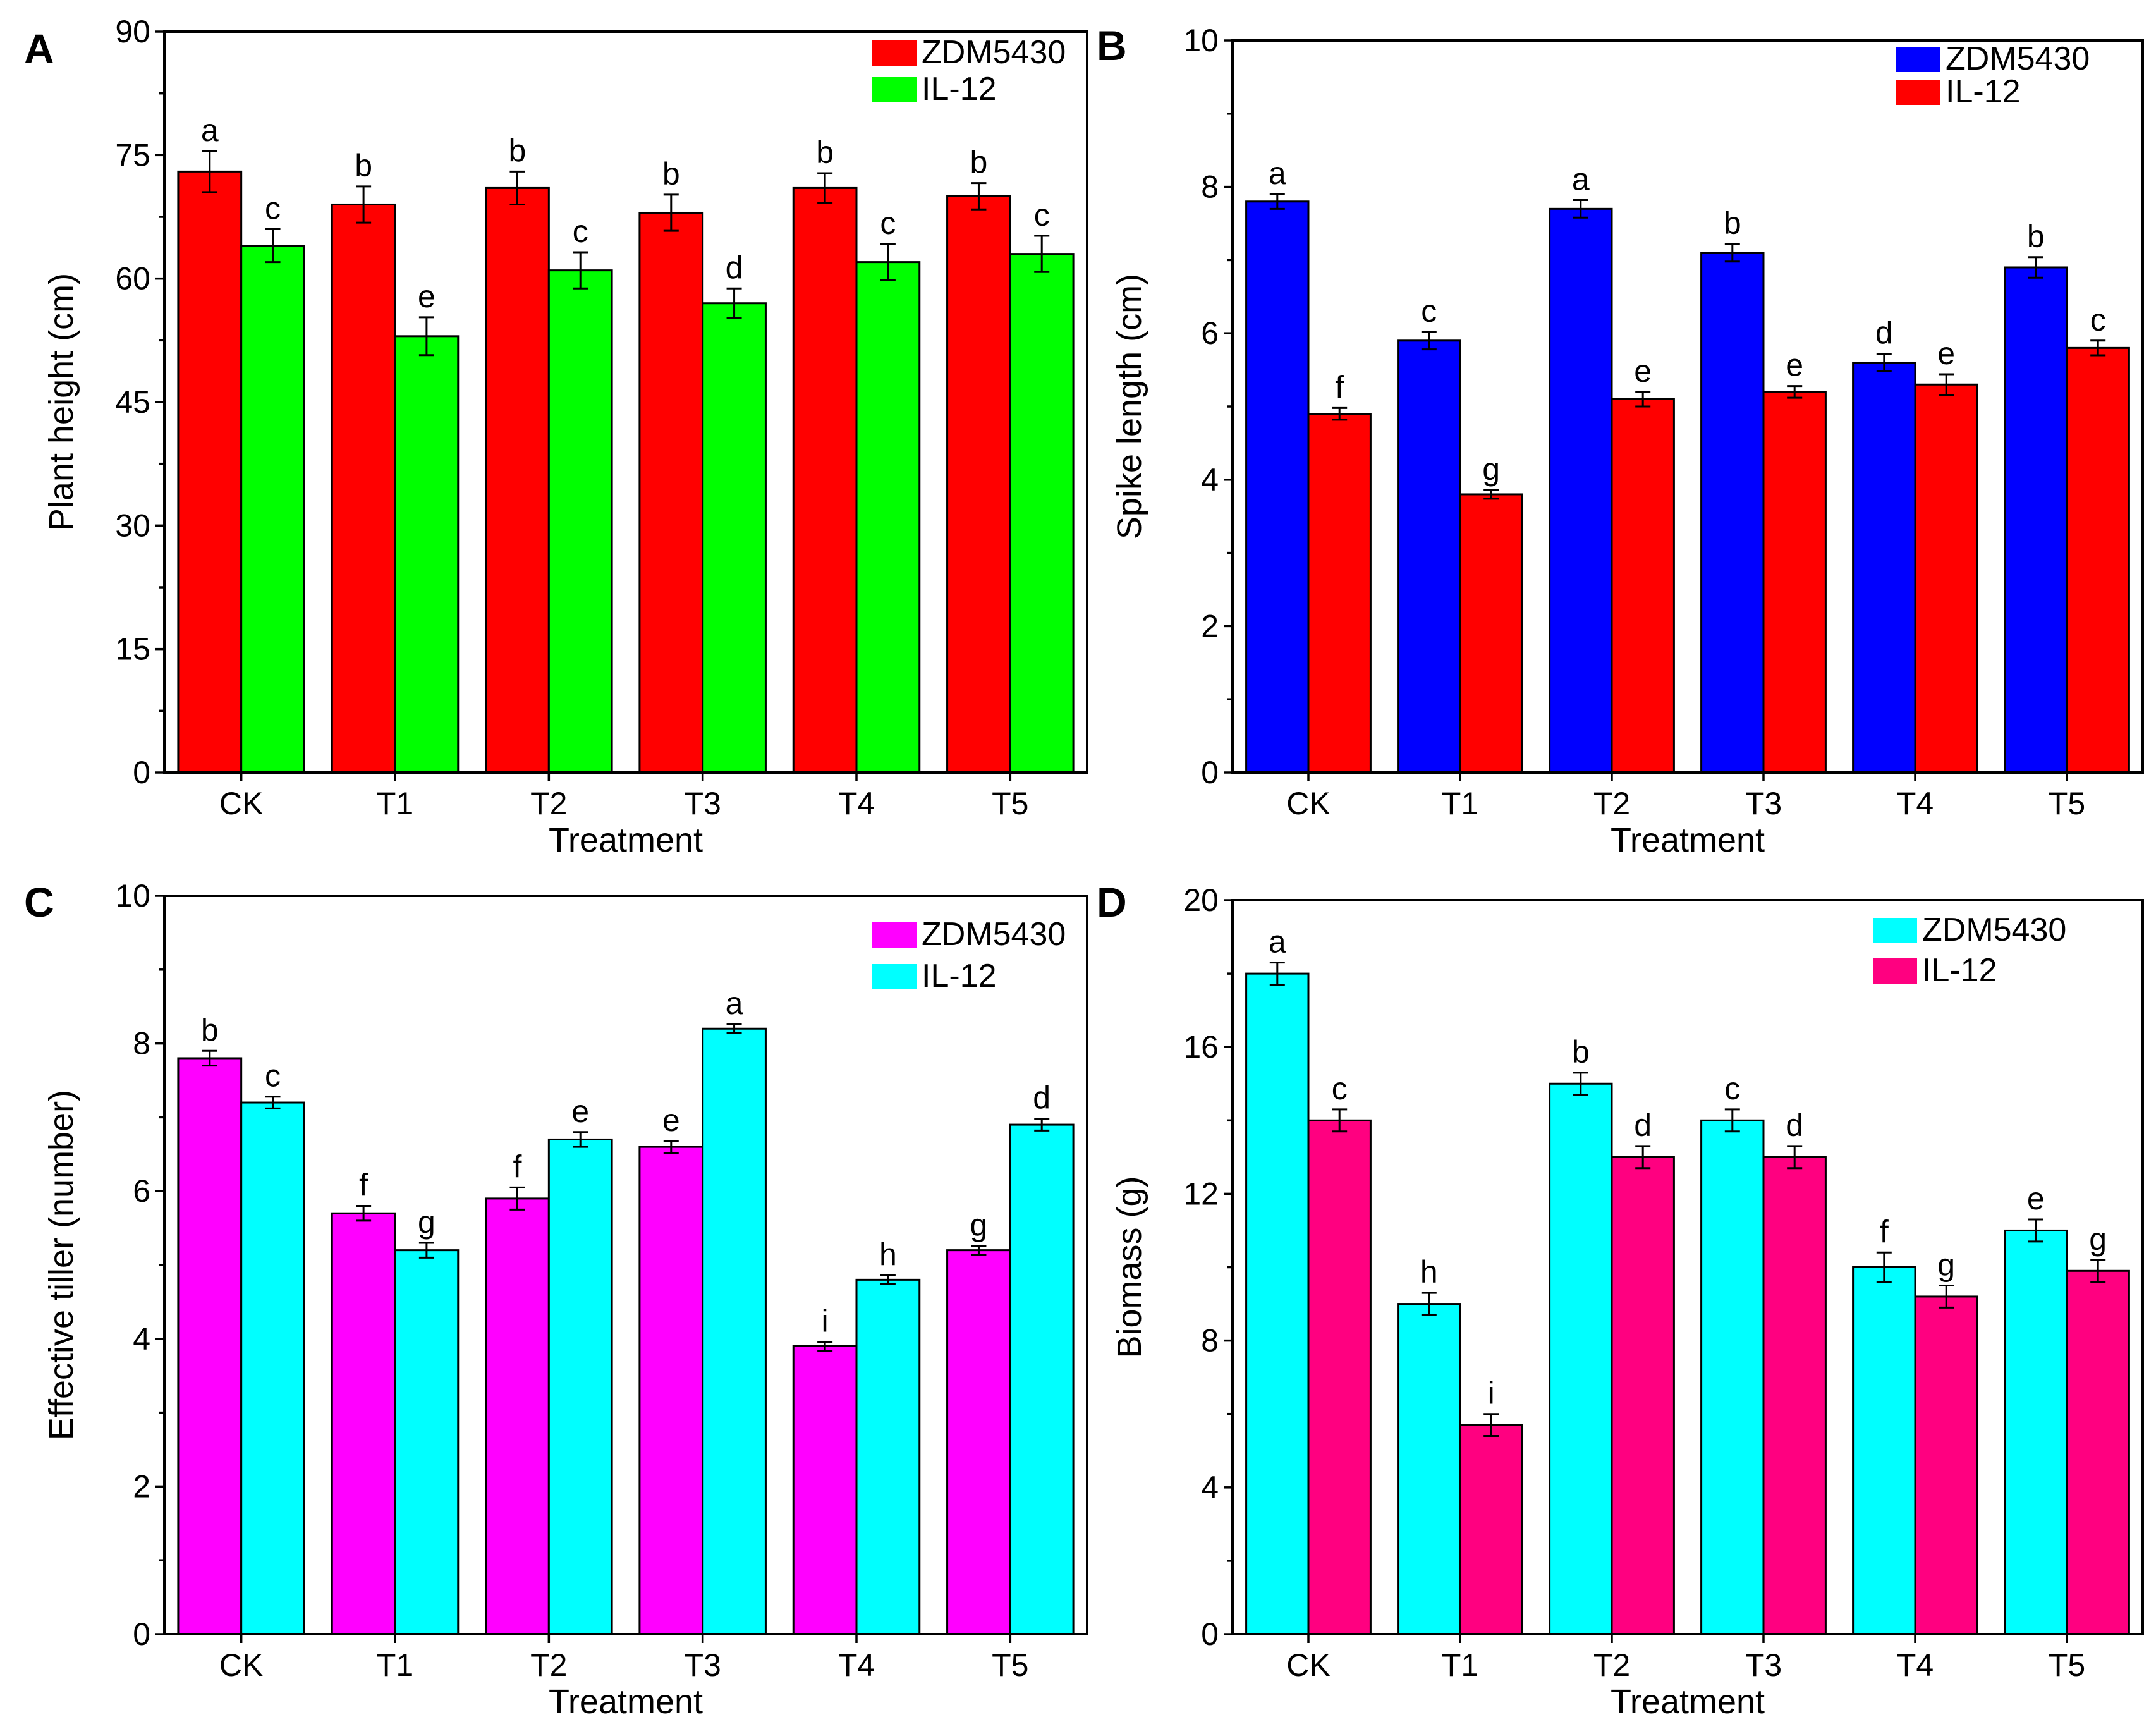 This screenshot has width=2156, height=1729. Describe the element at coordinates (1210, 333) in the screenshot. I see `y-tick-label: 6` at that location.